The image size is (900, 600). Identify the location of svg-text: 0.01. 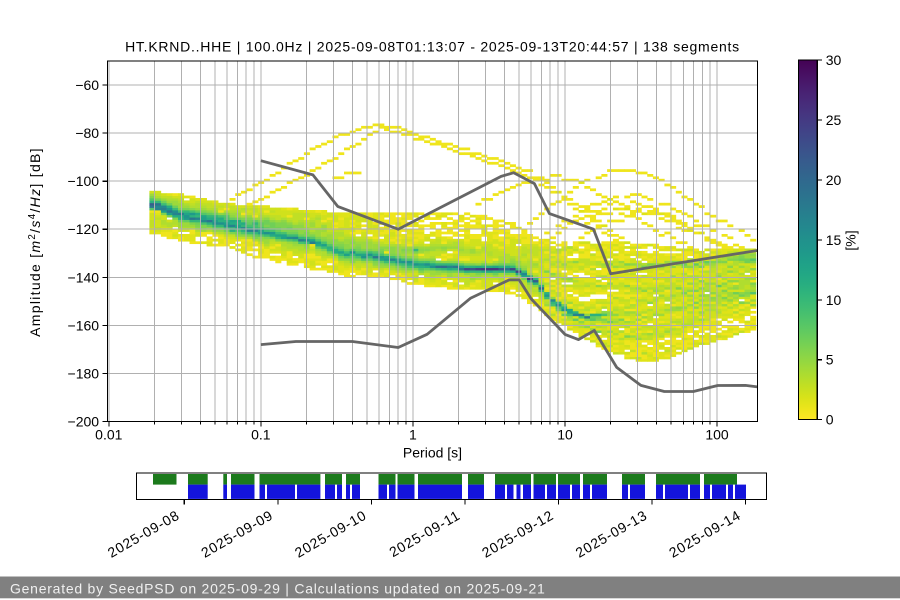
(108, 435).